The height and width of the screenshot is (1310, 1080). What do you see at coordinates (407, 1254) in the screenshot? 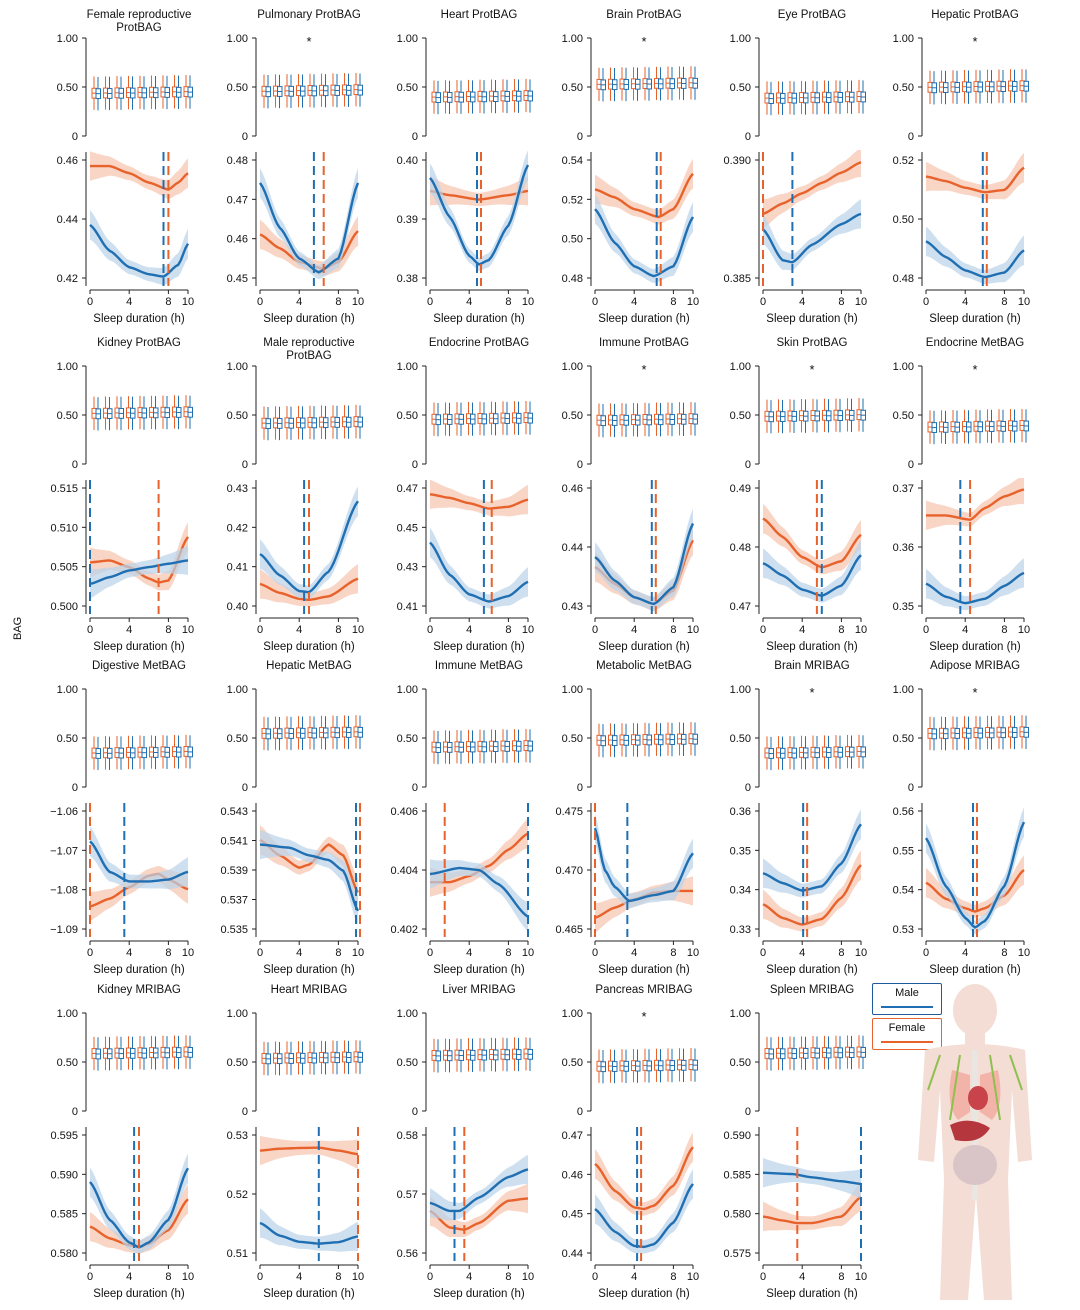
I see `y-tick-label: 0.56` at bounding box center [407, 1254].